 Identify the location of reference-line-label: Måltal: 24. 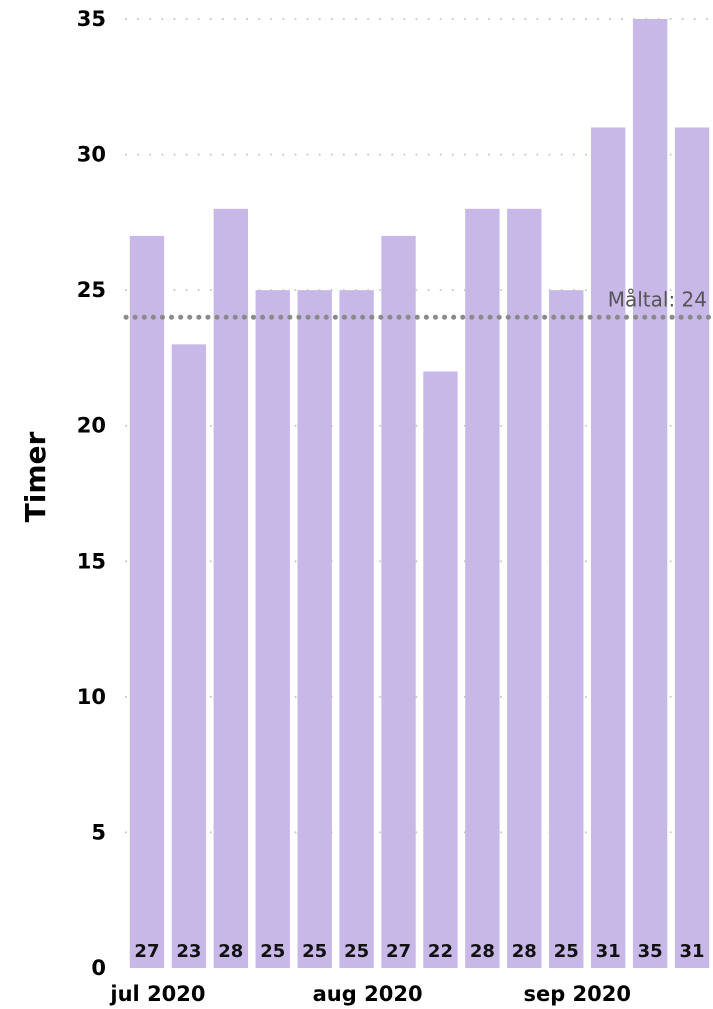
(657, 299).